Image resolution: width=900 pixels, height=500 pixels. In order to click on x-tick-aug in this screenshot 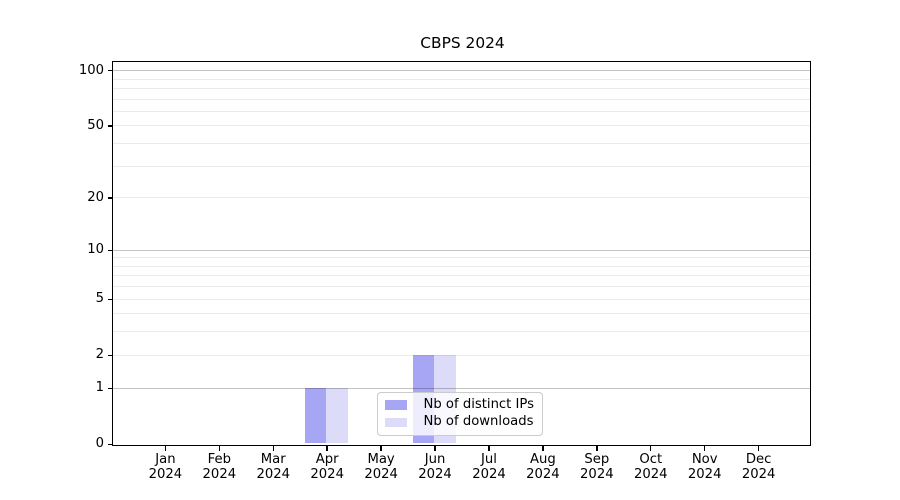, I will do `click(543, 448)`.